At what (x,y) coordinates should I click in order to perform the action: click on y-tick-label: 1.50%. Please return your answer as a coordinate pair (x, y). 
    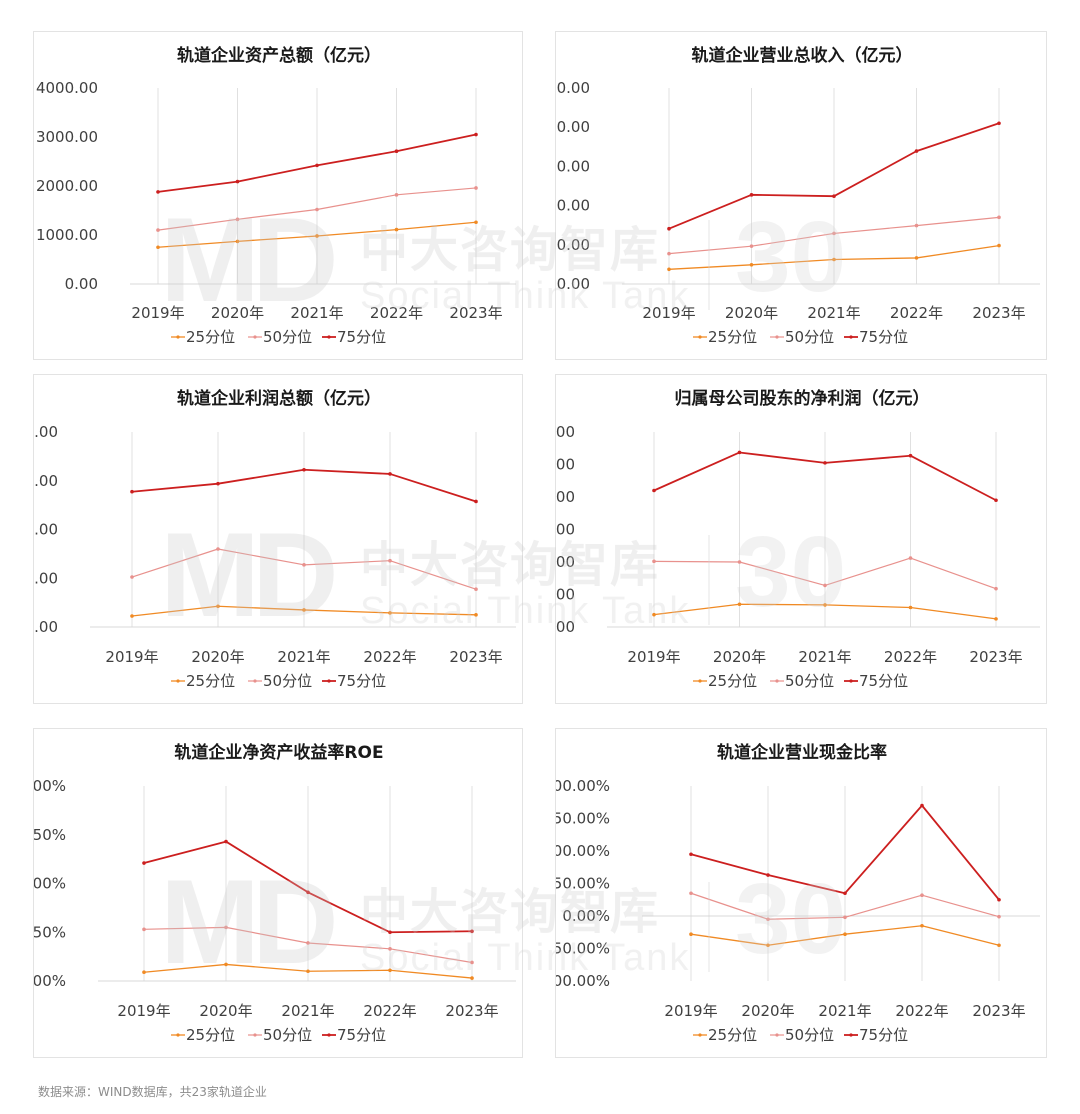
    Looking at the image, I should click on (50, 835).